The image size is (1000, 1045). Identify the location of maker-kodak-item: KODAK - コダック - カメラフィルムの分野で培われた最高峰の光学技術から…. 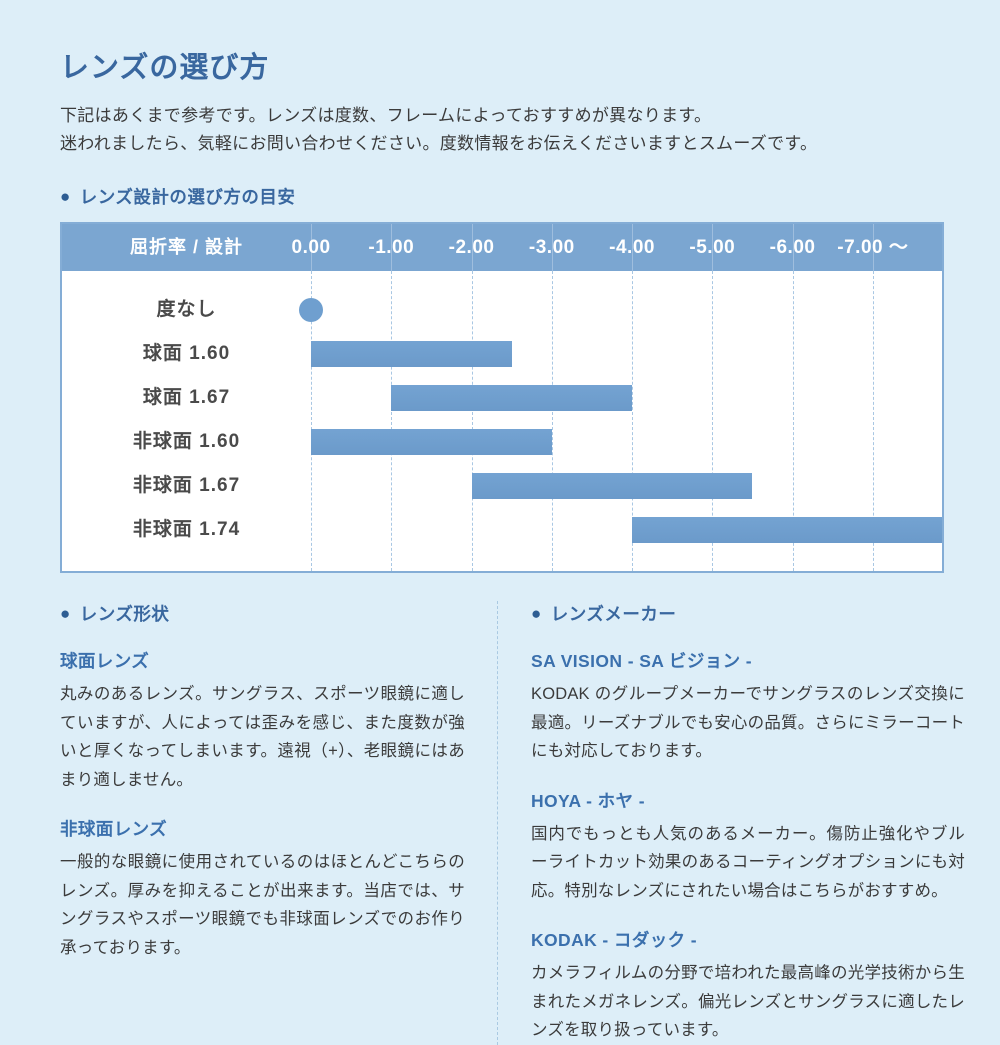
(748, 986).